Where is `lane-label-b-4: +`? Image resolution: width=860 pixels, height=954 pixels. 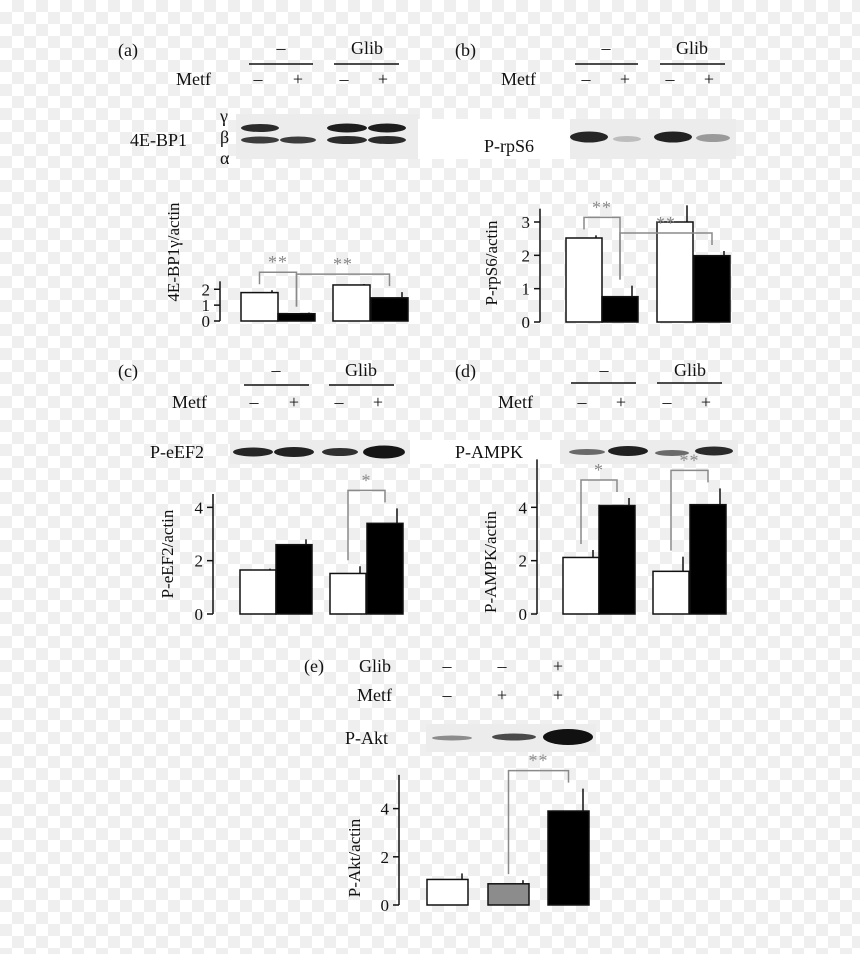 lane-label-b-4: + is located at coordinates (709, 79).